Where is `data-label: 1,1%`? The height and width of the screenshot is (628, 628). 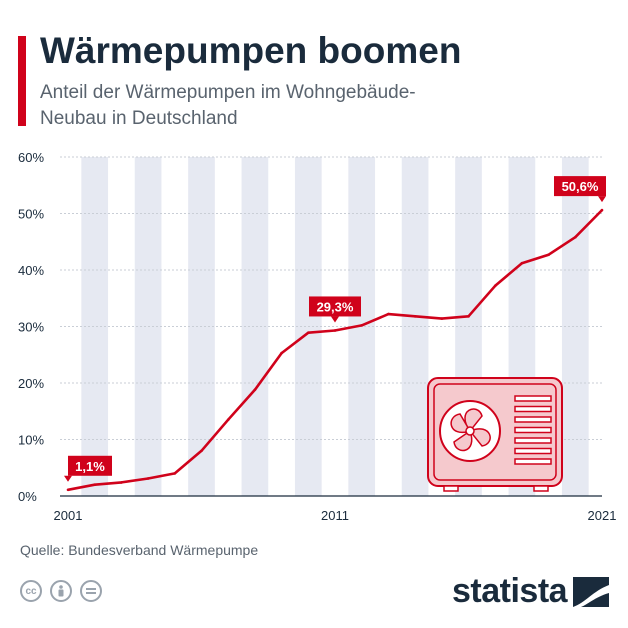 data-label: 1,1% is located at coordinates (90, 466).